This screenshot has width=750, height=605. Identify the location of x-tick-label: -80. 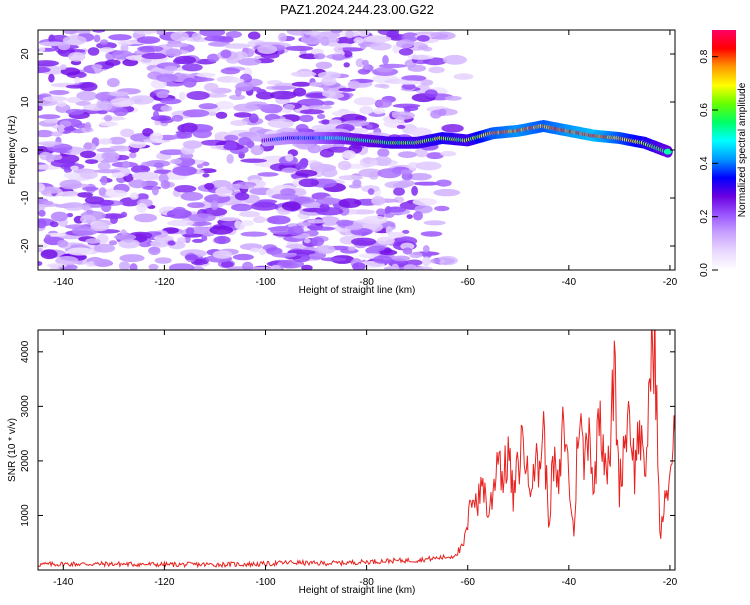
(366, 282).